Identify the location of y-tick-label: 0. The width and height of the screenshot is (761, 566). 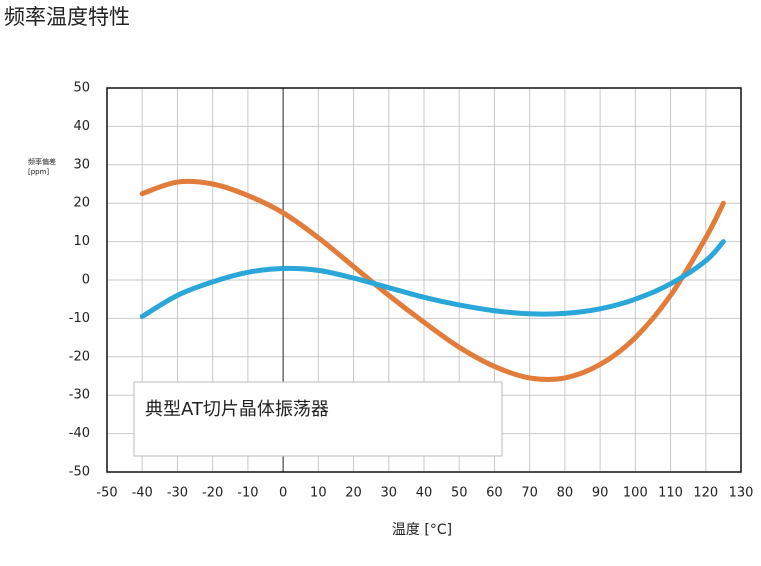
(86, 280).